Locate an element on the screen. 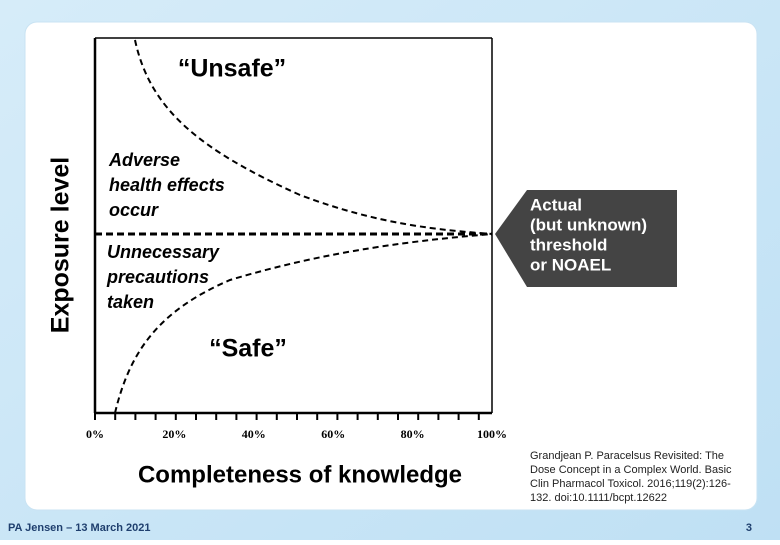 The height and width of the screenshot is (545, 780). adverse-text: Adverse is located at coordinates (144, 160).